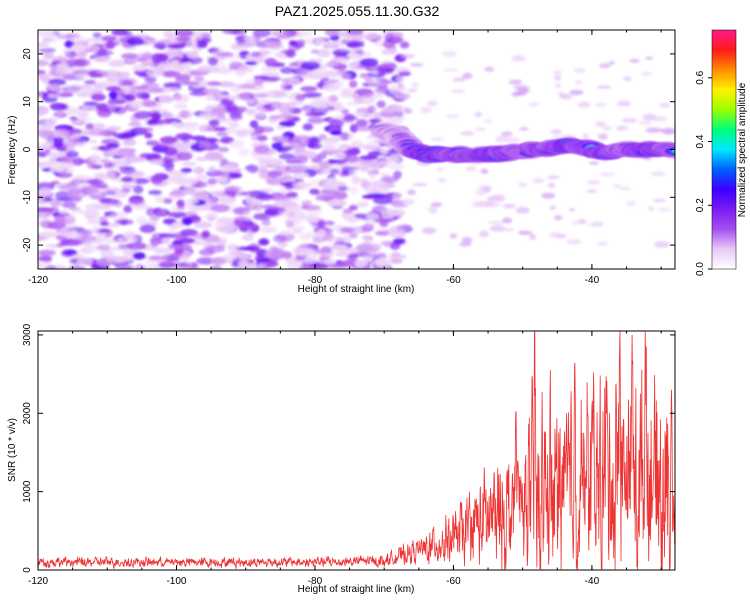 Image resolution: width=750 pixels, height=600 pixels. I want to click on snr-x-tick-label: -80, so click(315, 581).